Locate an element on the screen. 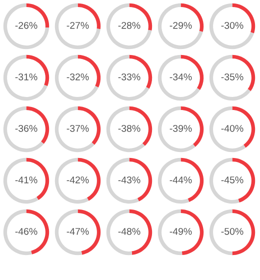  text: -28% is located at coordinates (129, 25).